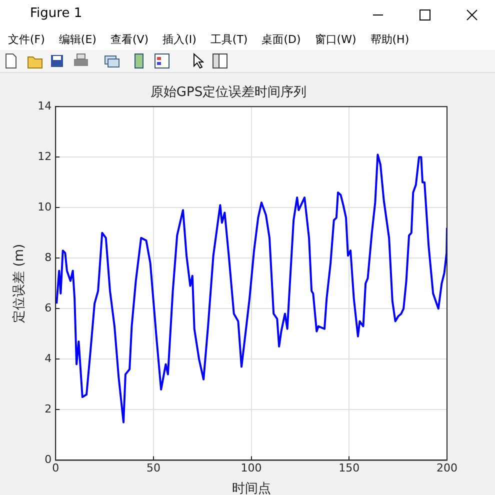  I want to click on y-tick-label: 0, so click(48, 459).